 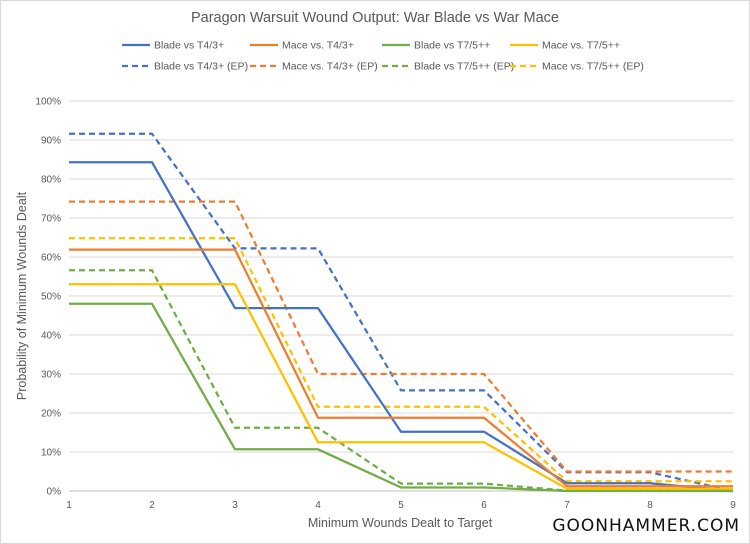 I want to click on legend-item: Blade vs T4/3+, so click(x=173, y=46).